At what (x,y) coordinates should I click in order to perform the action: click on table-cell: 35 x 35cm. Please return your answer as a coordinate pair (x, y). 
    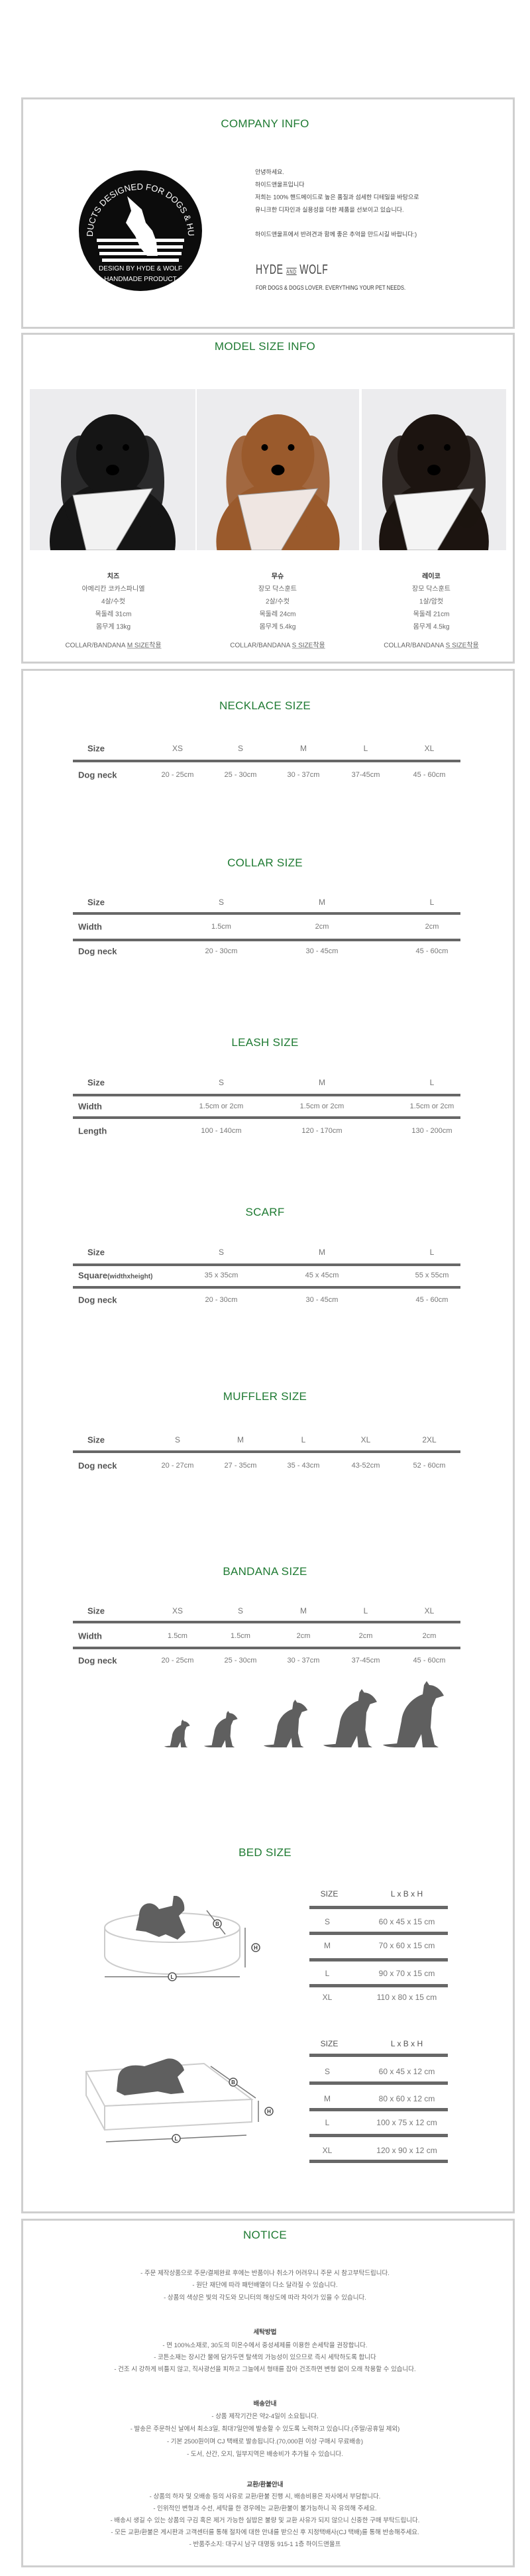
    Looking at the image, I should click on (221, 1275).